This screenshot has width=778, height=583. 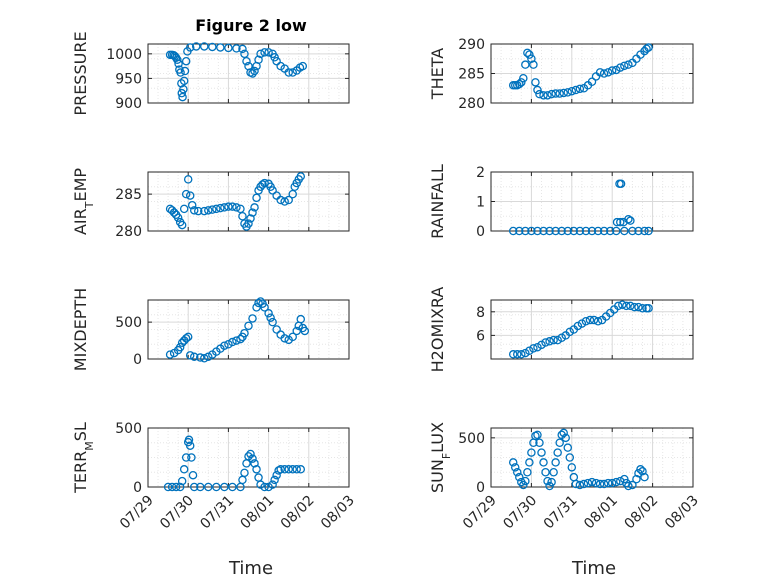 I want to click on y-tick-label: 500, so click(x=471, y=439).